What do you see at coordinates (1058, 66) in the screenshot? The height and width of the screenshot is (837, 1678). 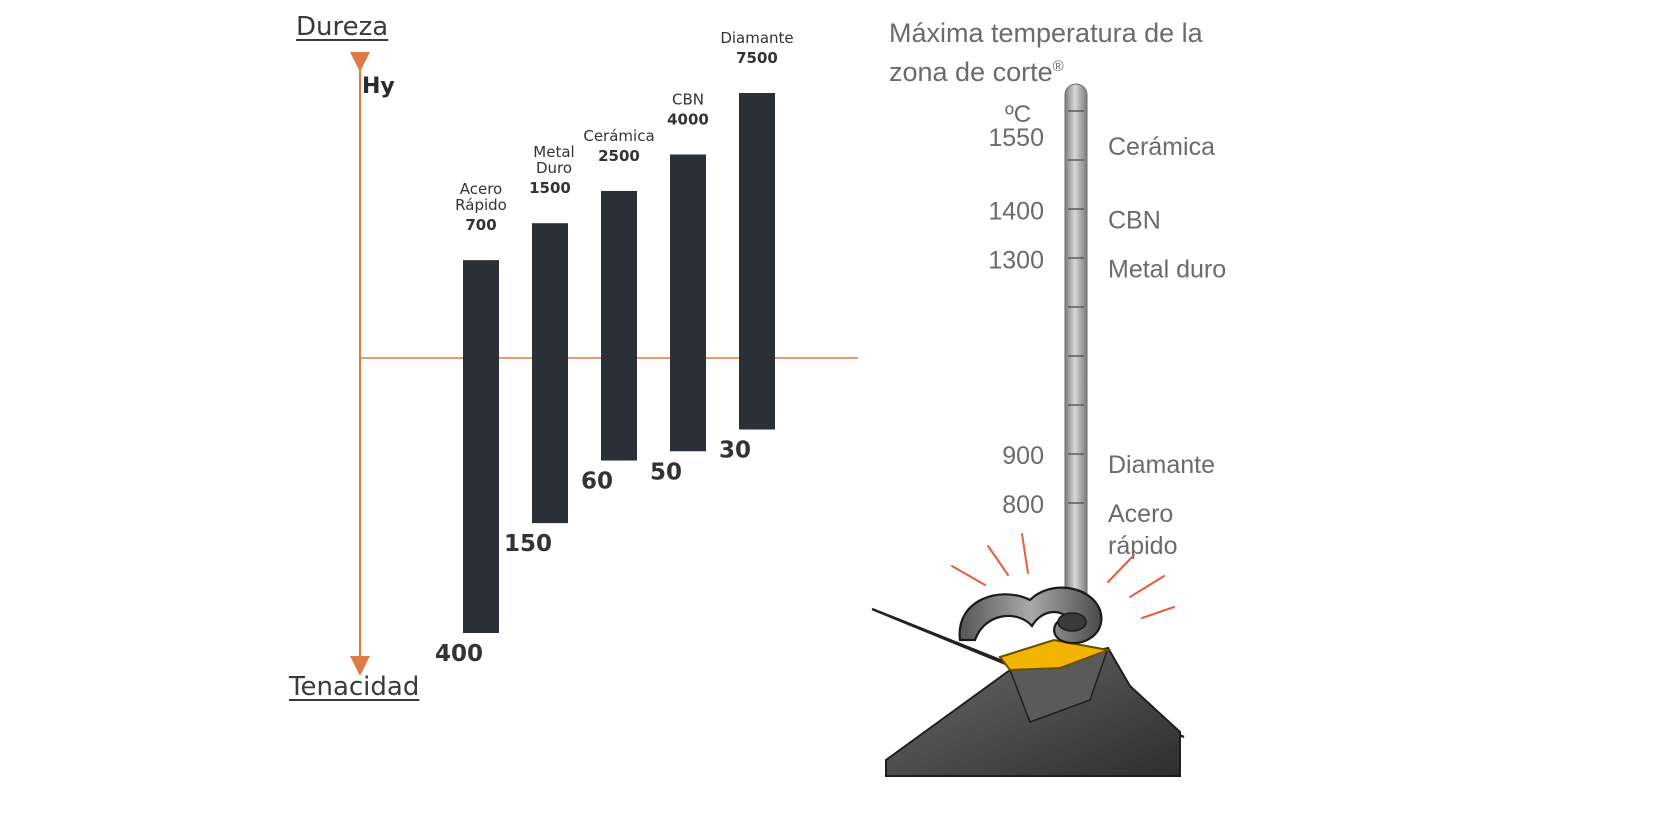 I see `registered-mark: ®` at bounding box center [1058, 66].